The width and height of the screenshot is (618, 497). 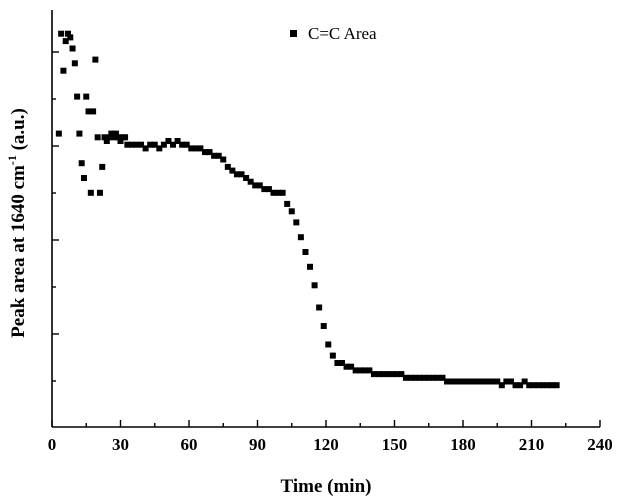 What do you see at coordinates (600, 444) in the screenshot?
I see `x-tick-label: 240` at bounding box center [600, 444].